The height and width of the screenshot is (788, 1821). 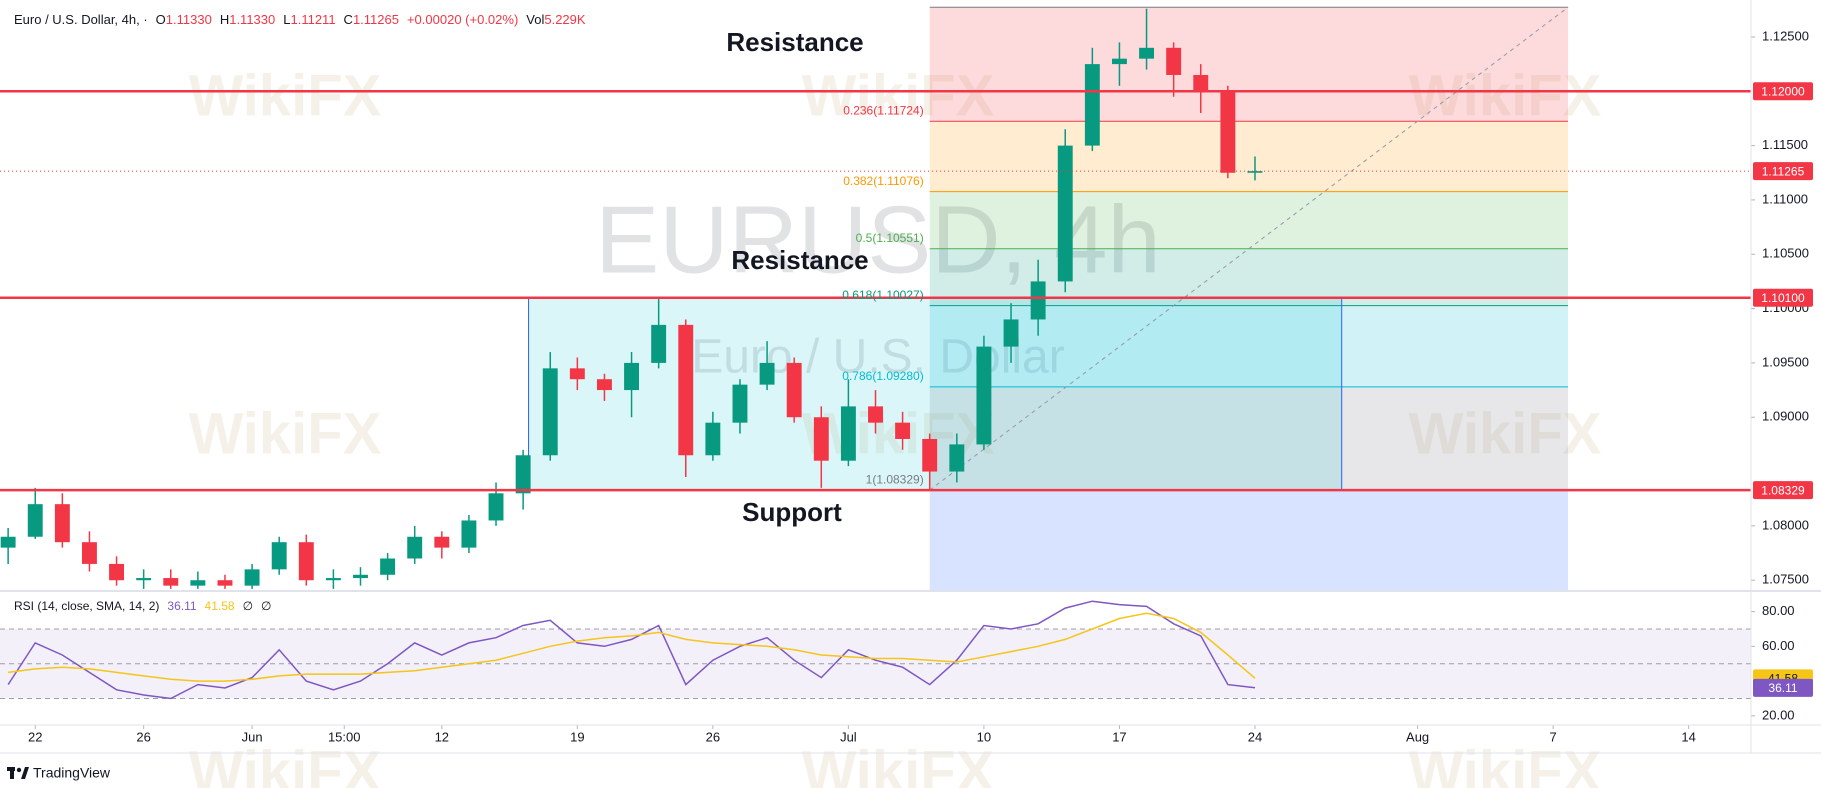 I want to click on x-tick-label: 10, so click(x=984, y=736).